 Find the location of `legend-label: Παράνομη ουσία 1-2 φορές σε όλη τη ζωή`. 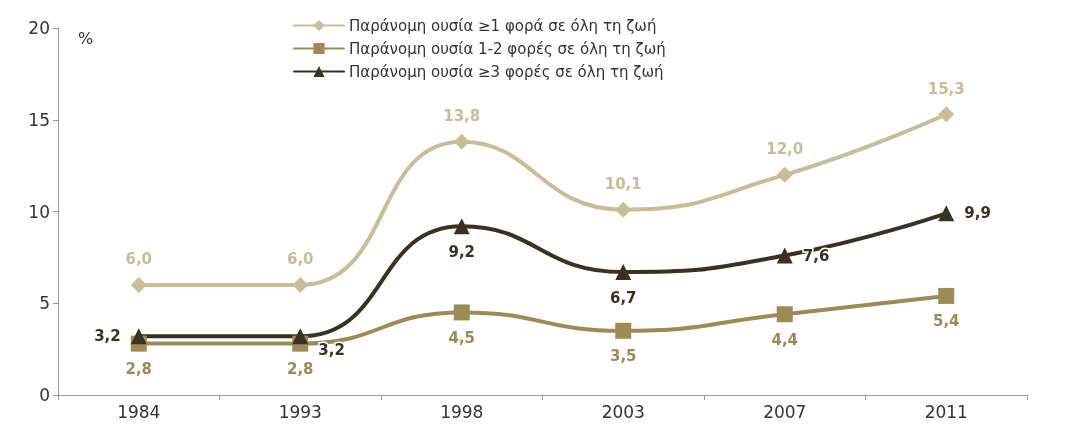

legend-label: Παράνομη ουσία 1-2 φορές σε όλη τη ζωή is located at coordinates (507, 48).